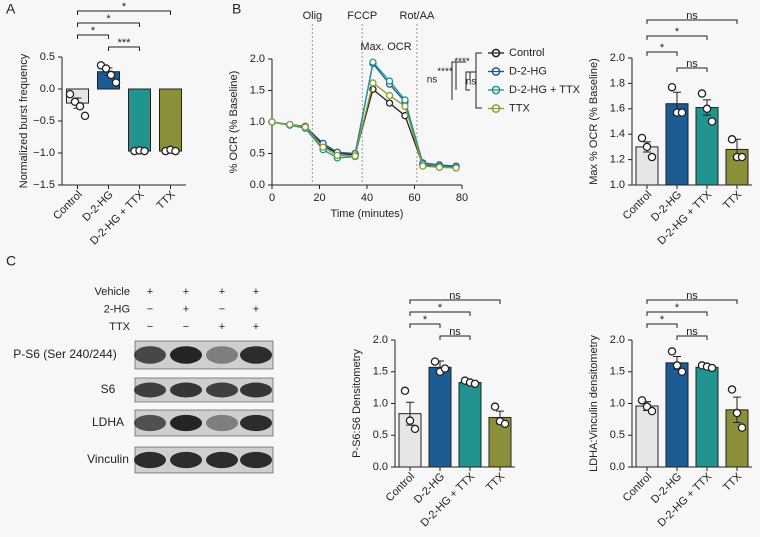  What do you see at coordinates (313, 16) in the screenshot?
I see `event-label: Olig` at bounding box center [313, 16].